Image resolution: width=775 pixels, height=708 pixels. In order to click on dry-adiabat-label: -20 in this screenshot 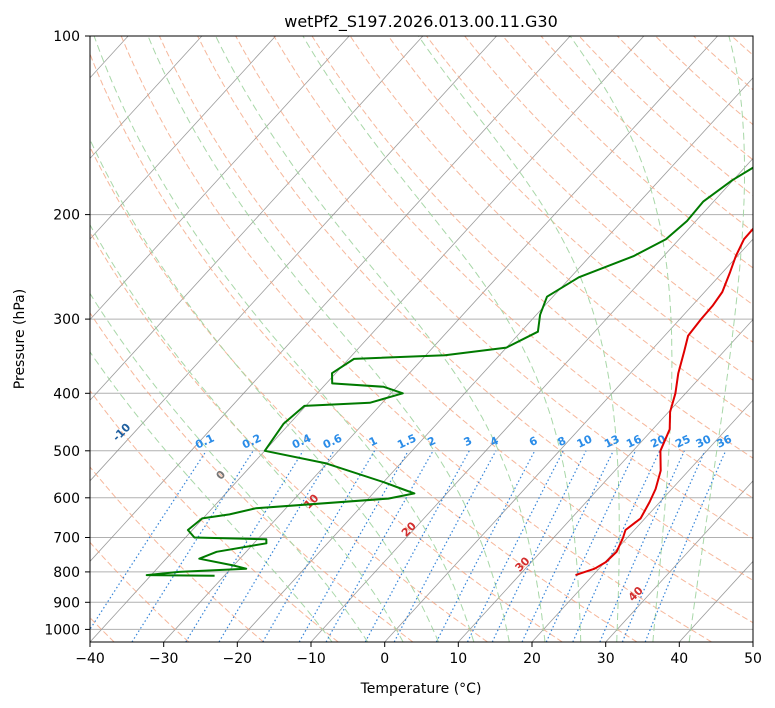, I will do `click(36, 396)`.